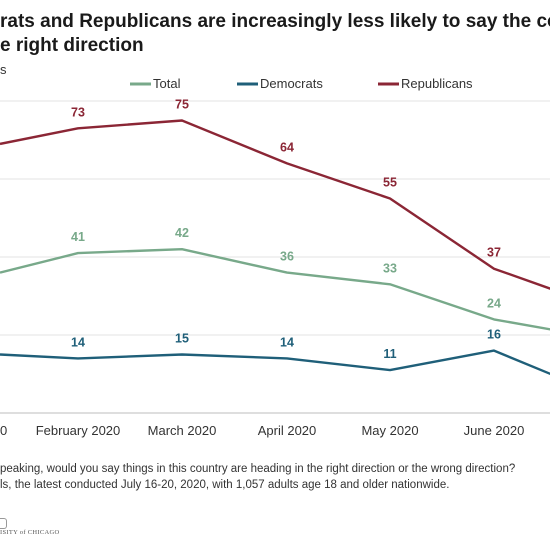  I want to click on x-tick-label: March 2020, so click(182, 430).